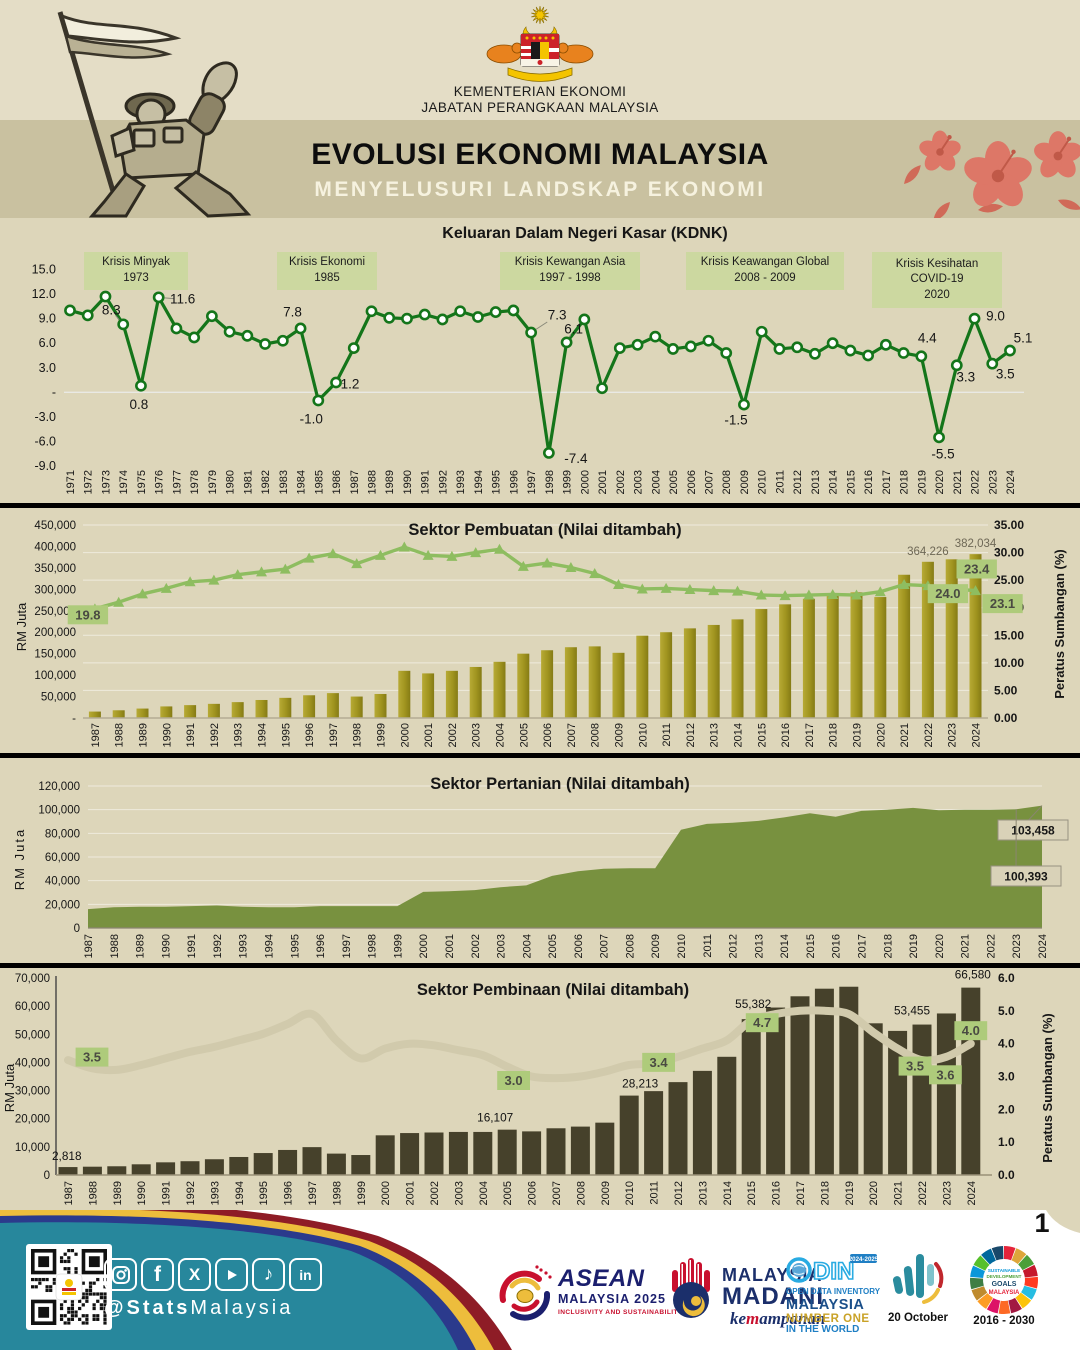 This screenshot has width=1080, height=1350. Describe the element at coordinates (311, 419) in the screenshot. I see `point-value-label: -1.0` at that location.